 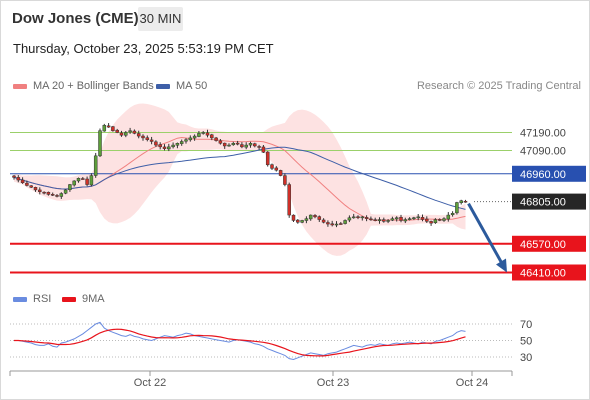 What do you see at coordinates (69, 299) in the screenshot?
I see `rsi-ma-swatch-icon` at bounding box center [69, 299].